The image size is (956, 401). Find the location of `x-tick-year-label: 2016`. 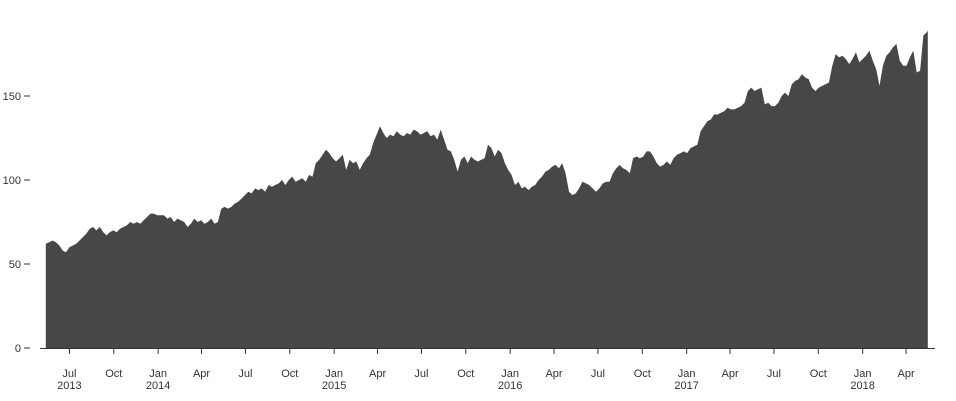

x-tick-year-label: 2016 is located at coordinates (510, 386).